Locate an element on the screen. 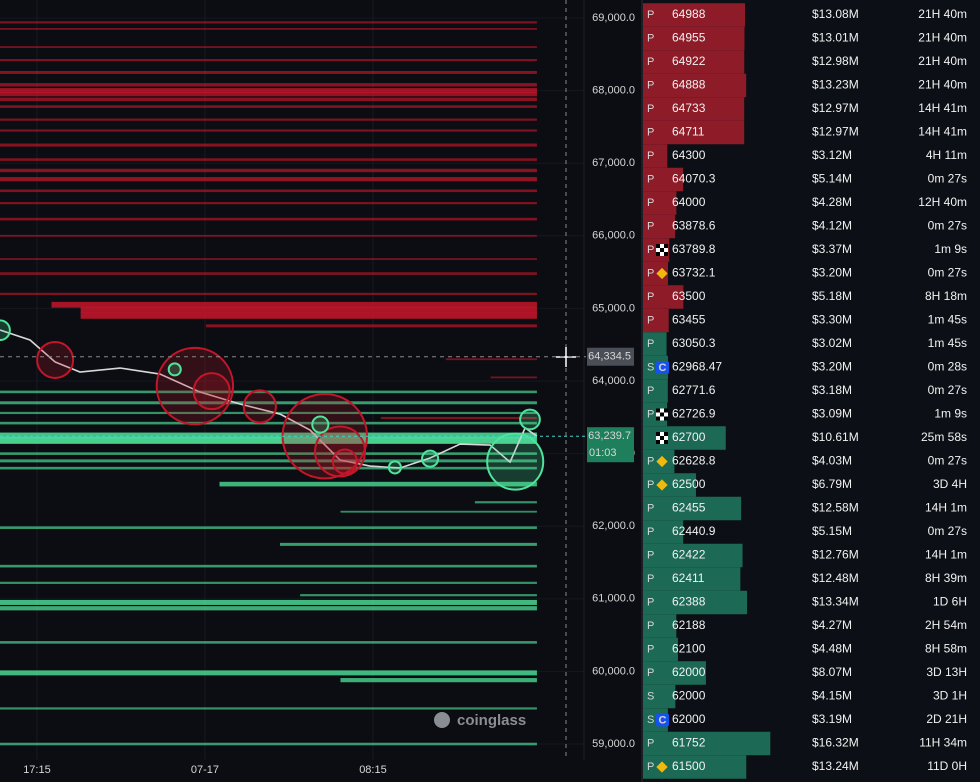  price: 63050.3 is located at coordinates (694, 343).